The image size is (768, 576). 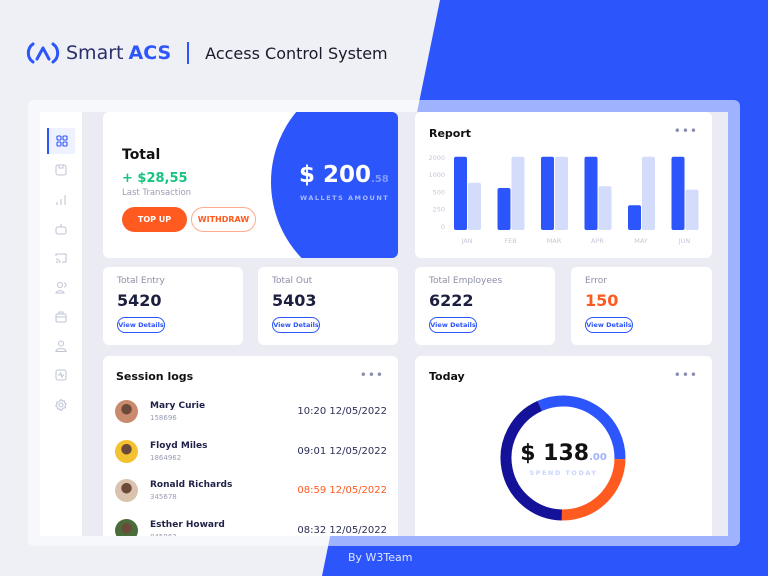 I want to click on brand-name: Smart, so click(x=95, y=53).